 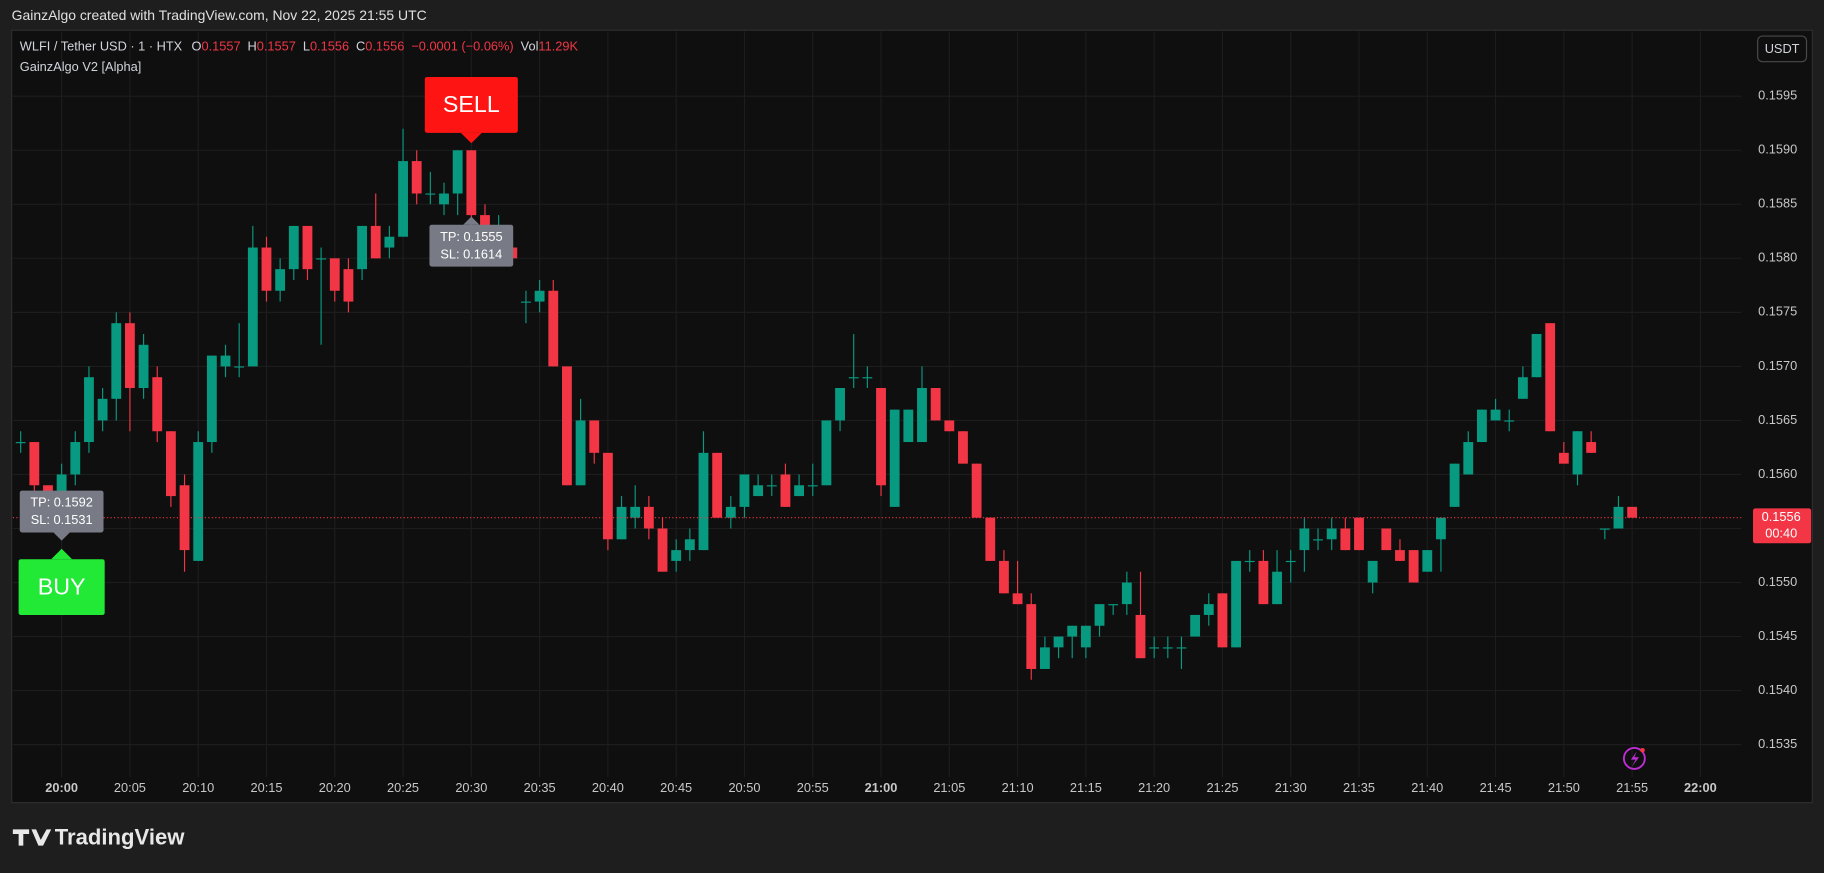 I want to click on currency: USDT, so click(x=1782, y=48).